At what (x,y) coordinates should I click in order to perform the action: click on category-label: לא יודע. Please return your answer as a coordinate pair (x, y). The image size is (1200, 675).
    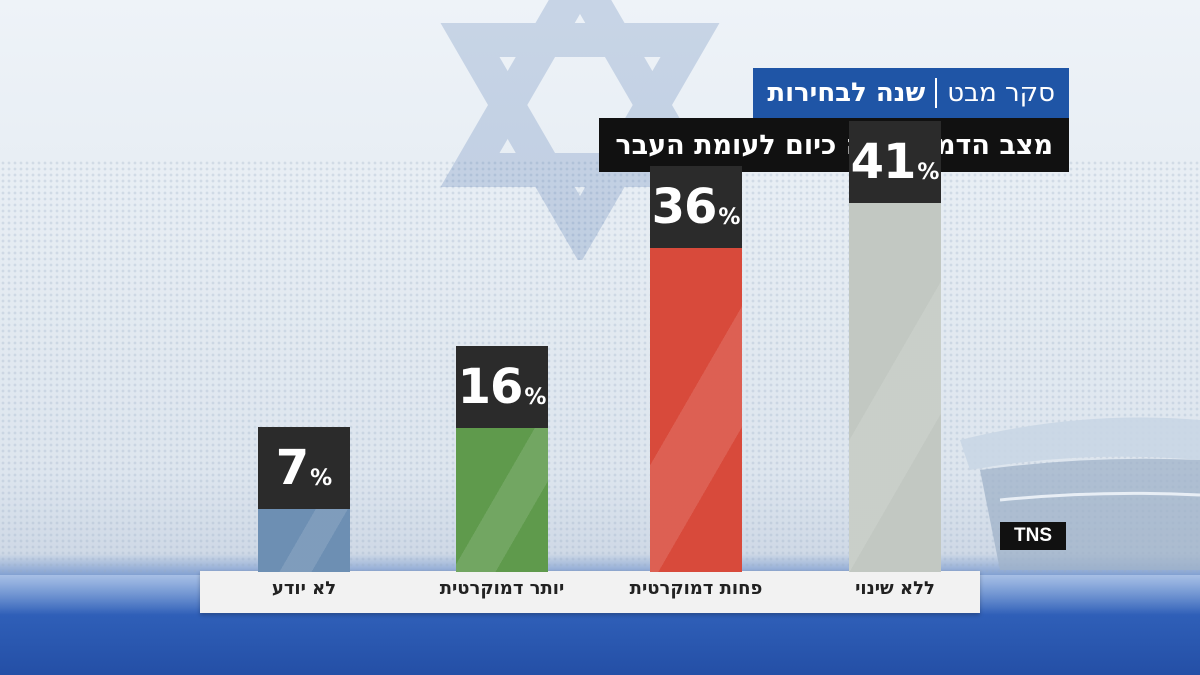
    Looking at the image, I should click on (304, 588).